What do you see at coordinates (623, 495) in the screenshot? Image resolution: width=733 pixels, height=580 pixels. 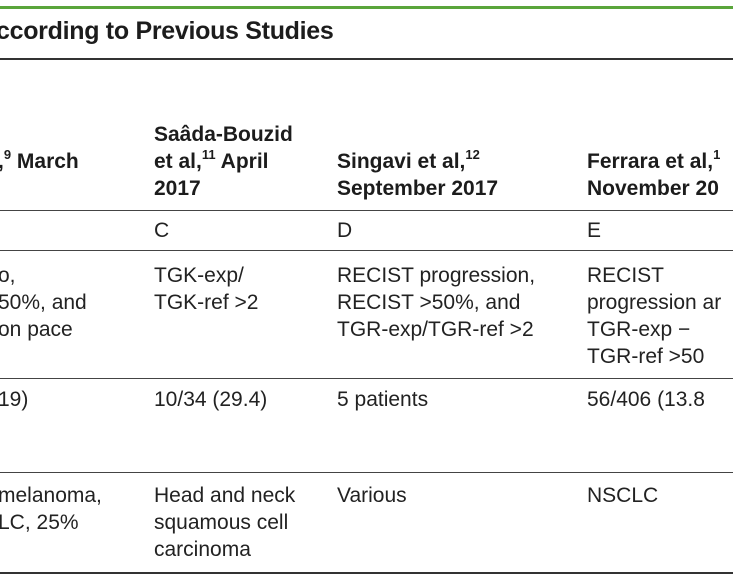 I see `col4-tumor-line1: NSCLC` at bounding box center [623, 495].